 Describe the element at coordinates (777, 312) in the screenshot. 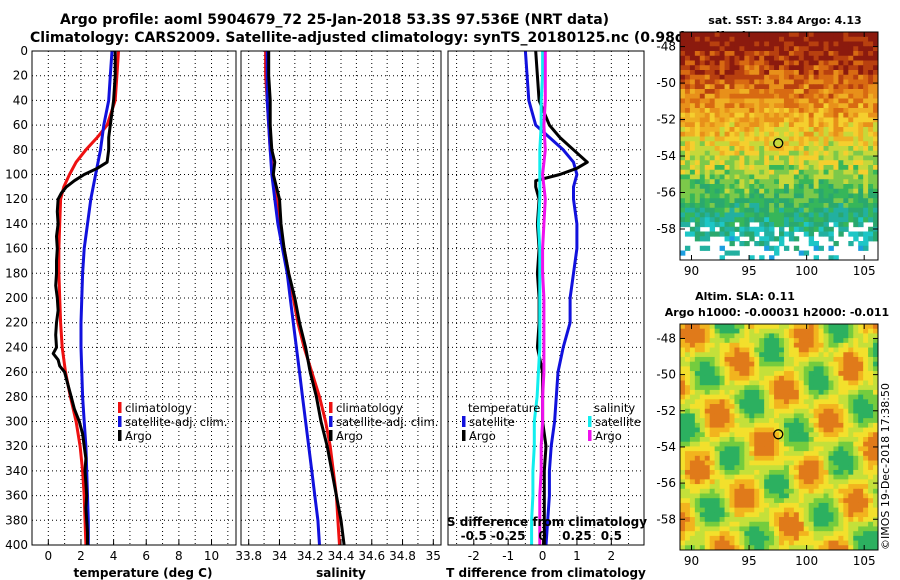

I see `sla-map-subtitle: Argo h1000: -0.00031 h2000: -0.011` at that location.